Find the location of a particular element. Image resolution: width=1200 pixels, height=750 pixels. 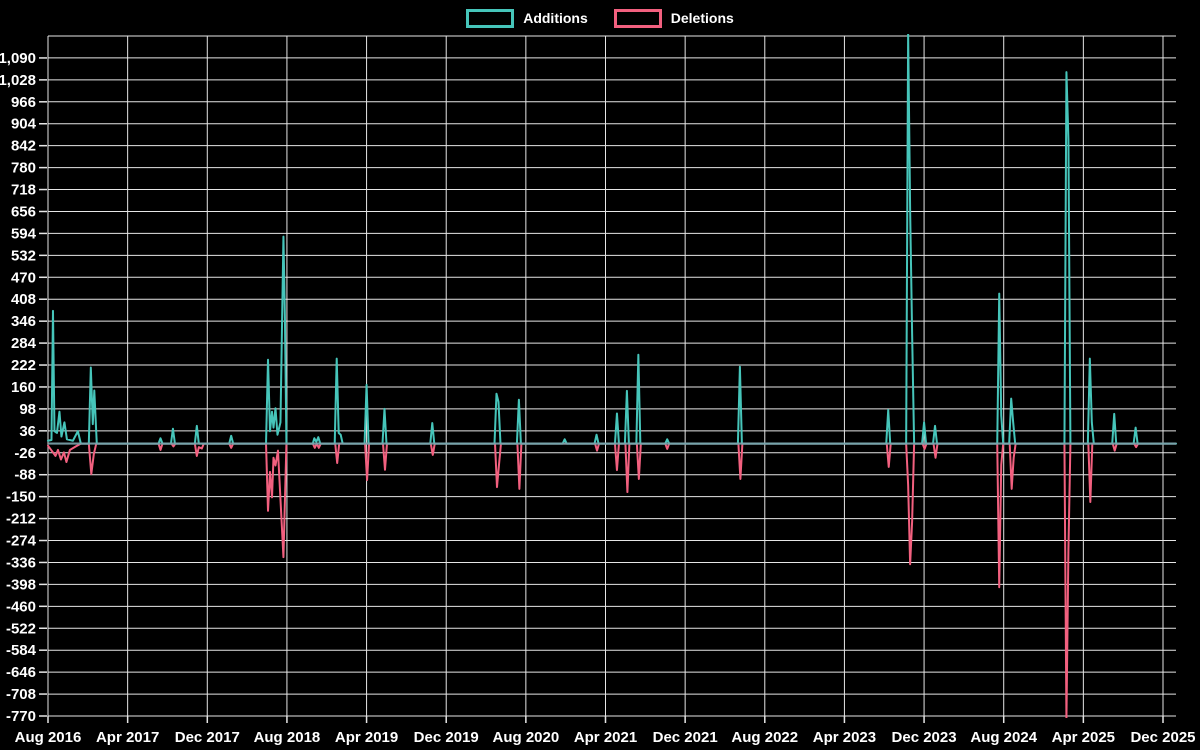

x-tick-label: Dec 2023 is located at coordinates (924, 737).